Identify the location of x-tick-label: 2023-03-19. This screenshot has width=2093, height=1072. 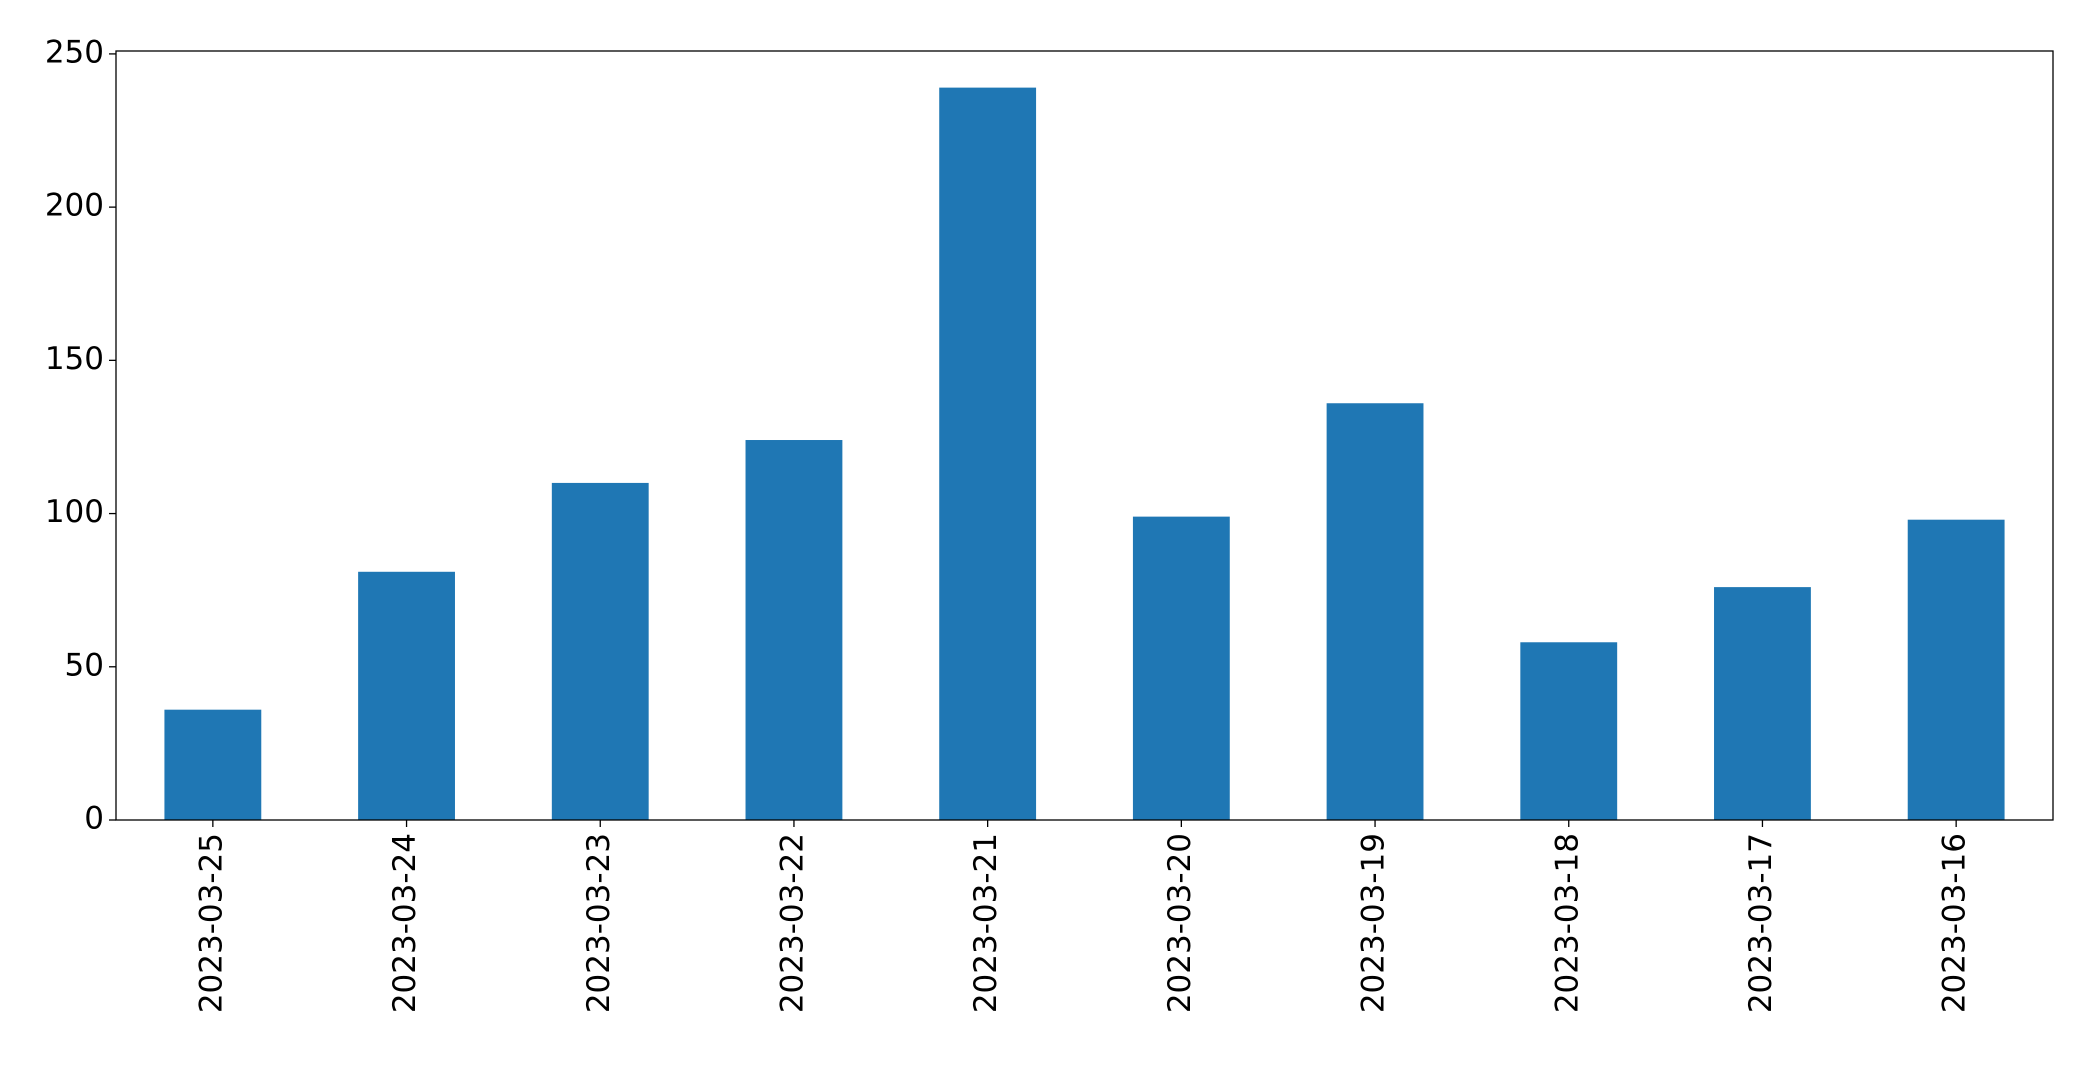
(1374, 923).